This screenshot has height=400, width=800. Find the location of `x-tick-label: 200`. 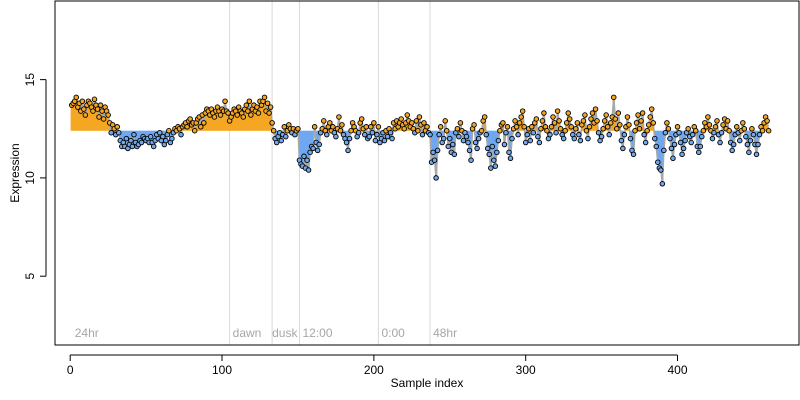

x-tick-label: 200 is located at coordinates (374, 370).